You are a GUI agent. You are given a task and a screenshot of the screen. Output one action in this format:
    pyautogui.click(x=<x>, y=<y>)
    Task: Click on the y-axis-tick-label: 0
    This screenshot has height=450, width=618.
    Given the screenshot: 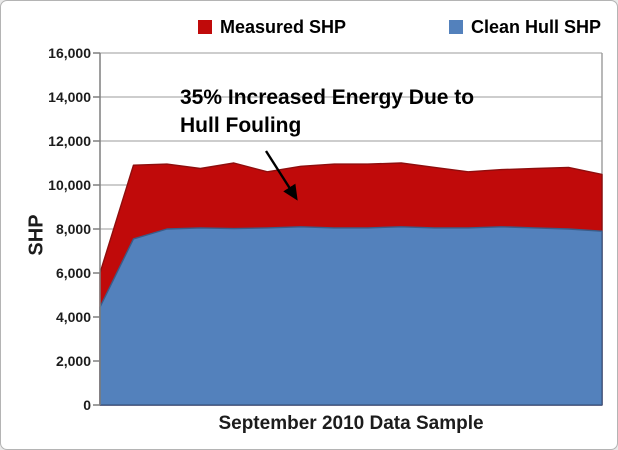 What is the action you would take?
    pyautogui.click(x=87, y=405)
    